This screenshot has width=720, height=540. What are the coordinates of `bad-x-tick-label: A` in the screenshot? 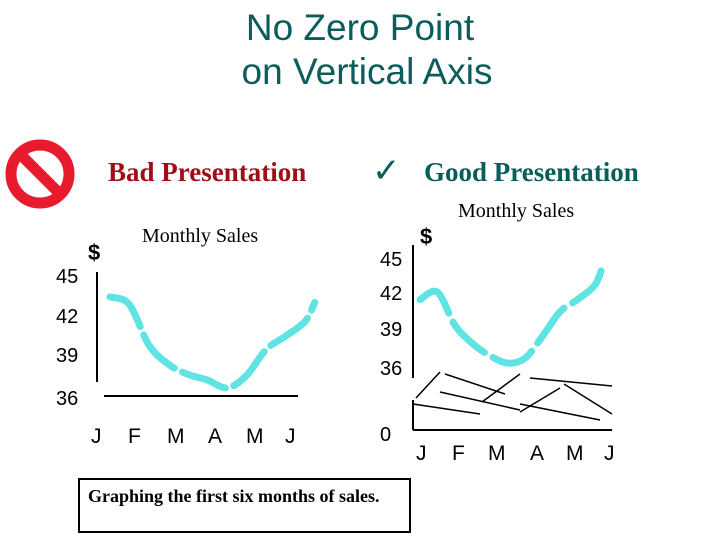 It's located at (215, 436).